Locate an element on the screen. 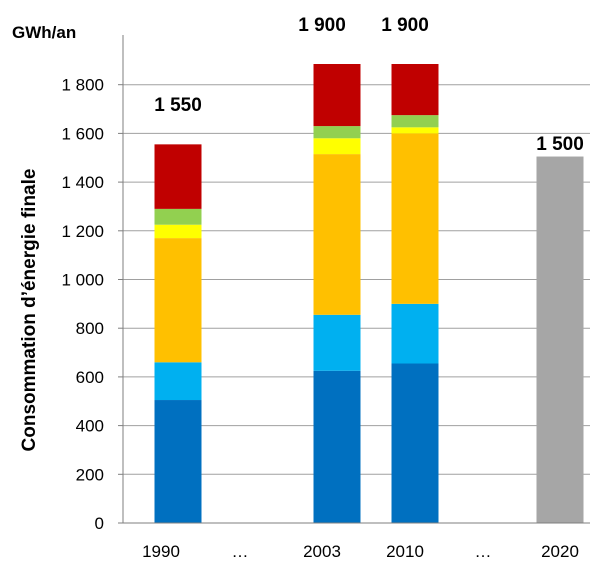 This screenshot has width=593, height=561. y-tick-label: 600 is located at coordinates (90, 377).